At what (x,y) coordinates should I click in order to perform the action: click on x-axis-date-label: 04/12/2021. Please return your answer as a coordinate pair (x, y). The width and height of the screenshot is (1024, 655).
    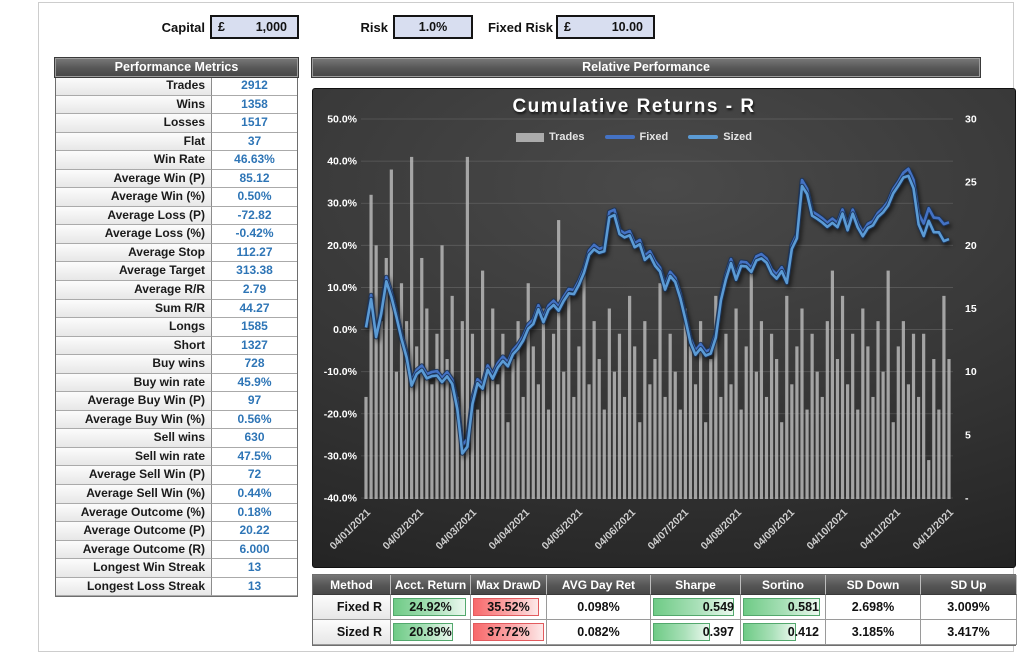
    Looking at the image, I should click on (933, 530).